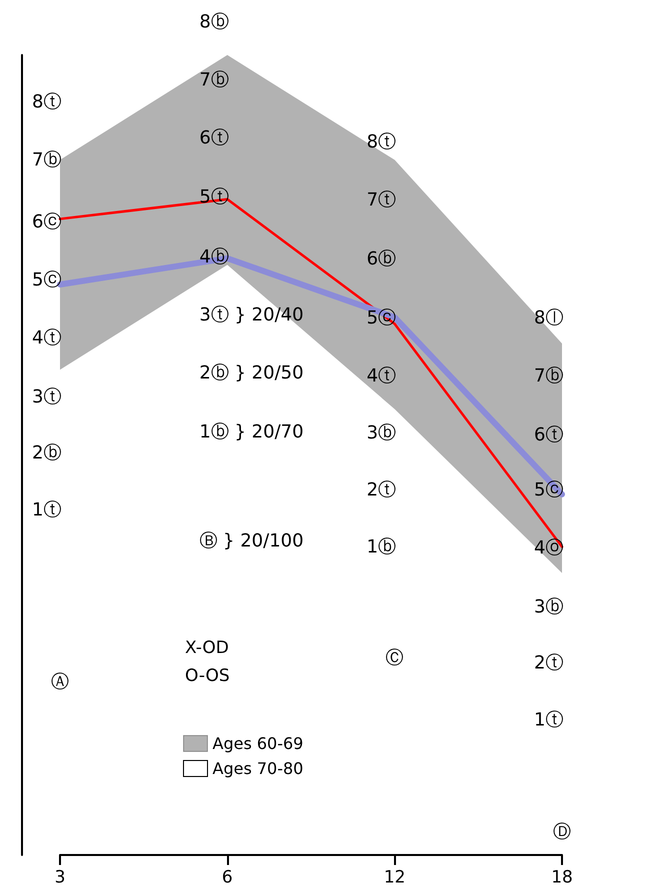  Describe the element at coordinates (549, 435) in the screenshot. I see `annotation: 6ⓣ` at that location.